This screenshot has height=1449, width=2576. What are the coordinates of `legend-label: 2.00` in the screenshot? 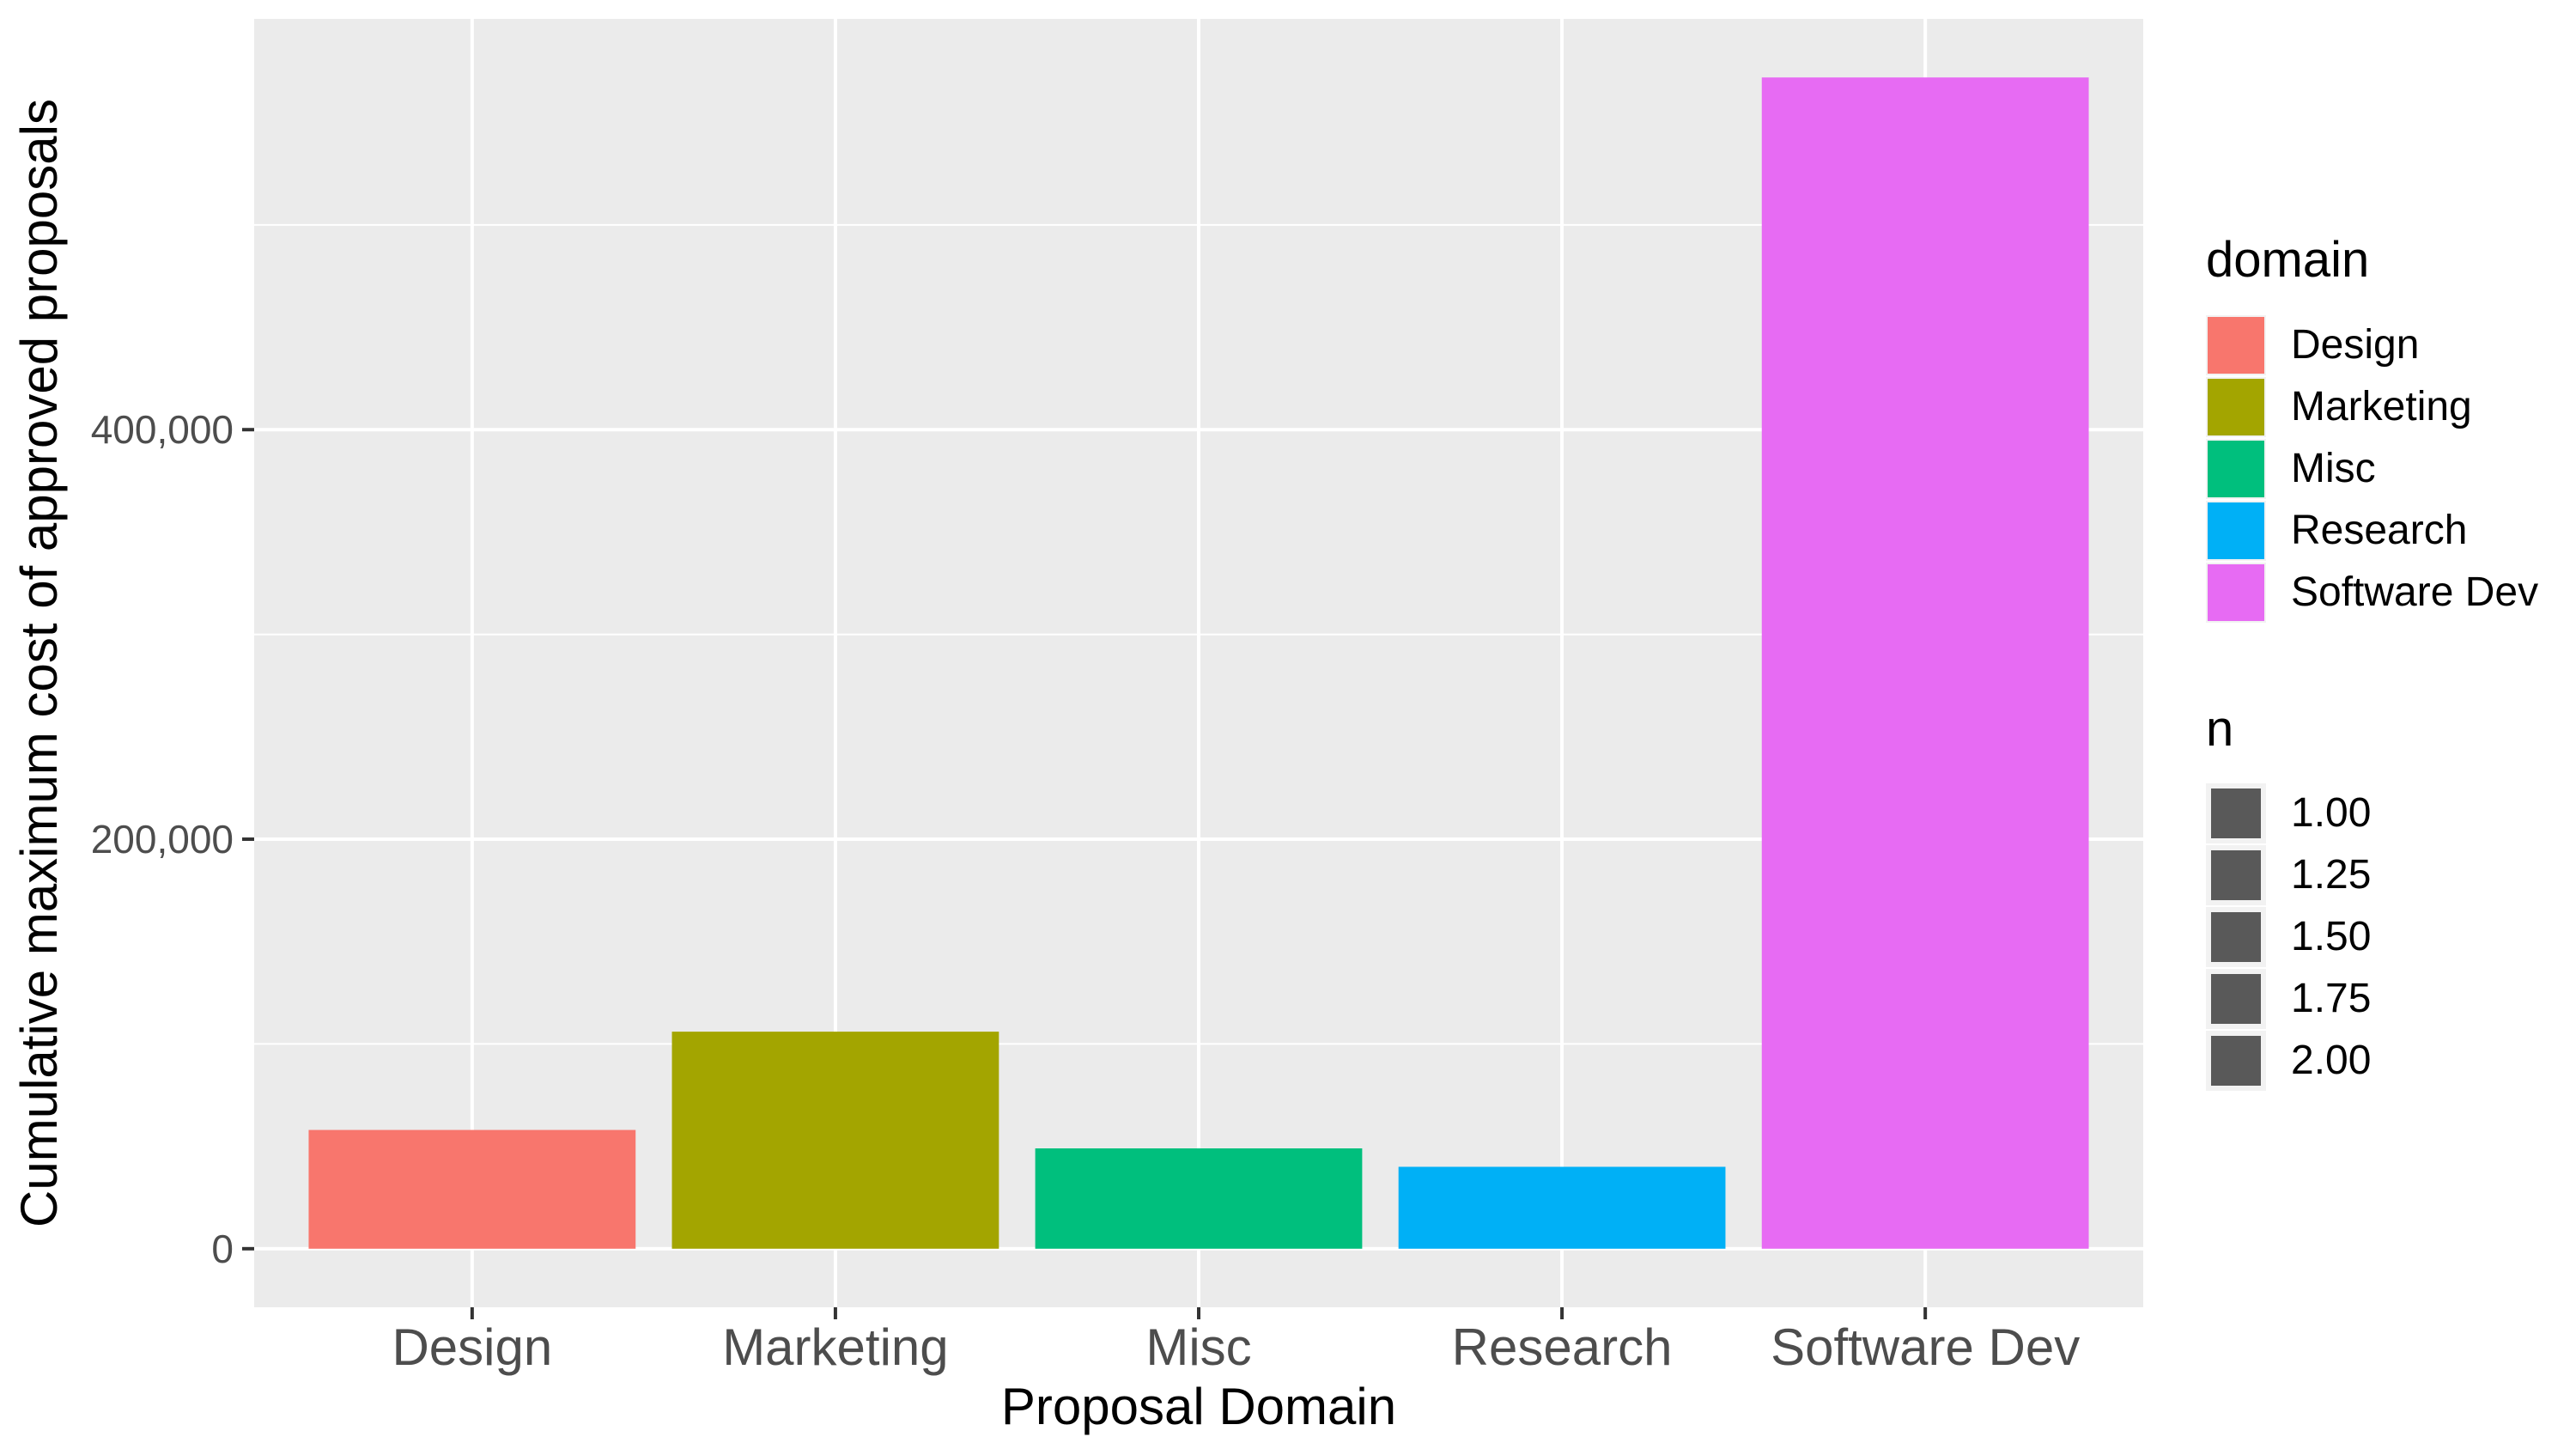 It's located at (2331, 1060).